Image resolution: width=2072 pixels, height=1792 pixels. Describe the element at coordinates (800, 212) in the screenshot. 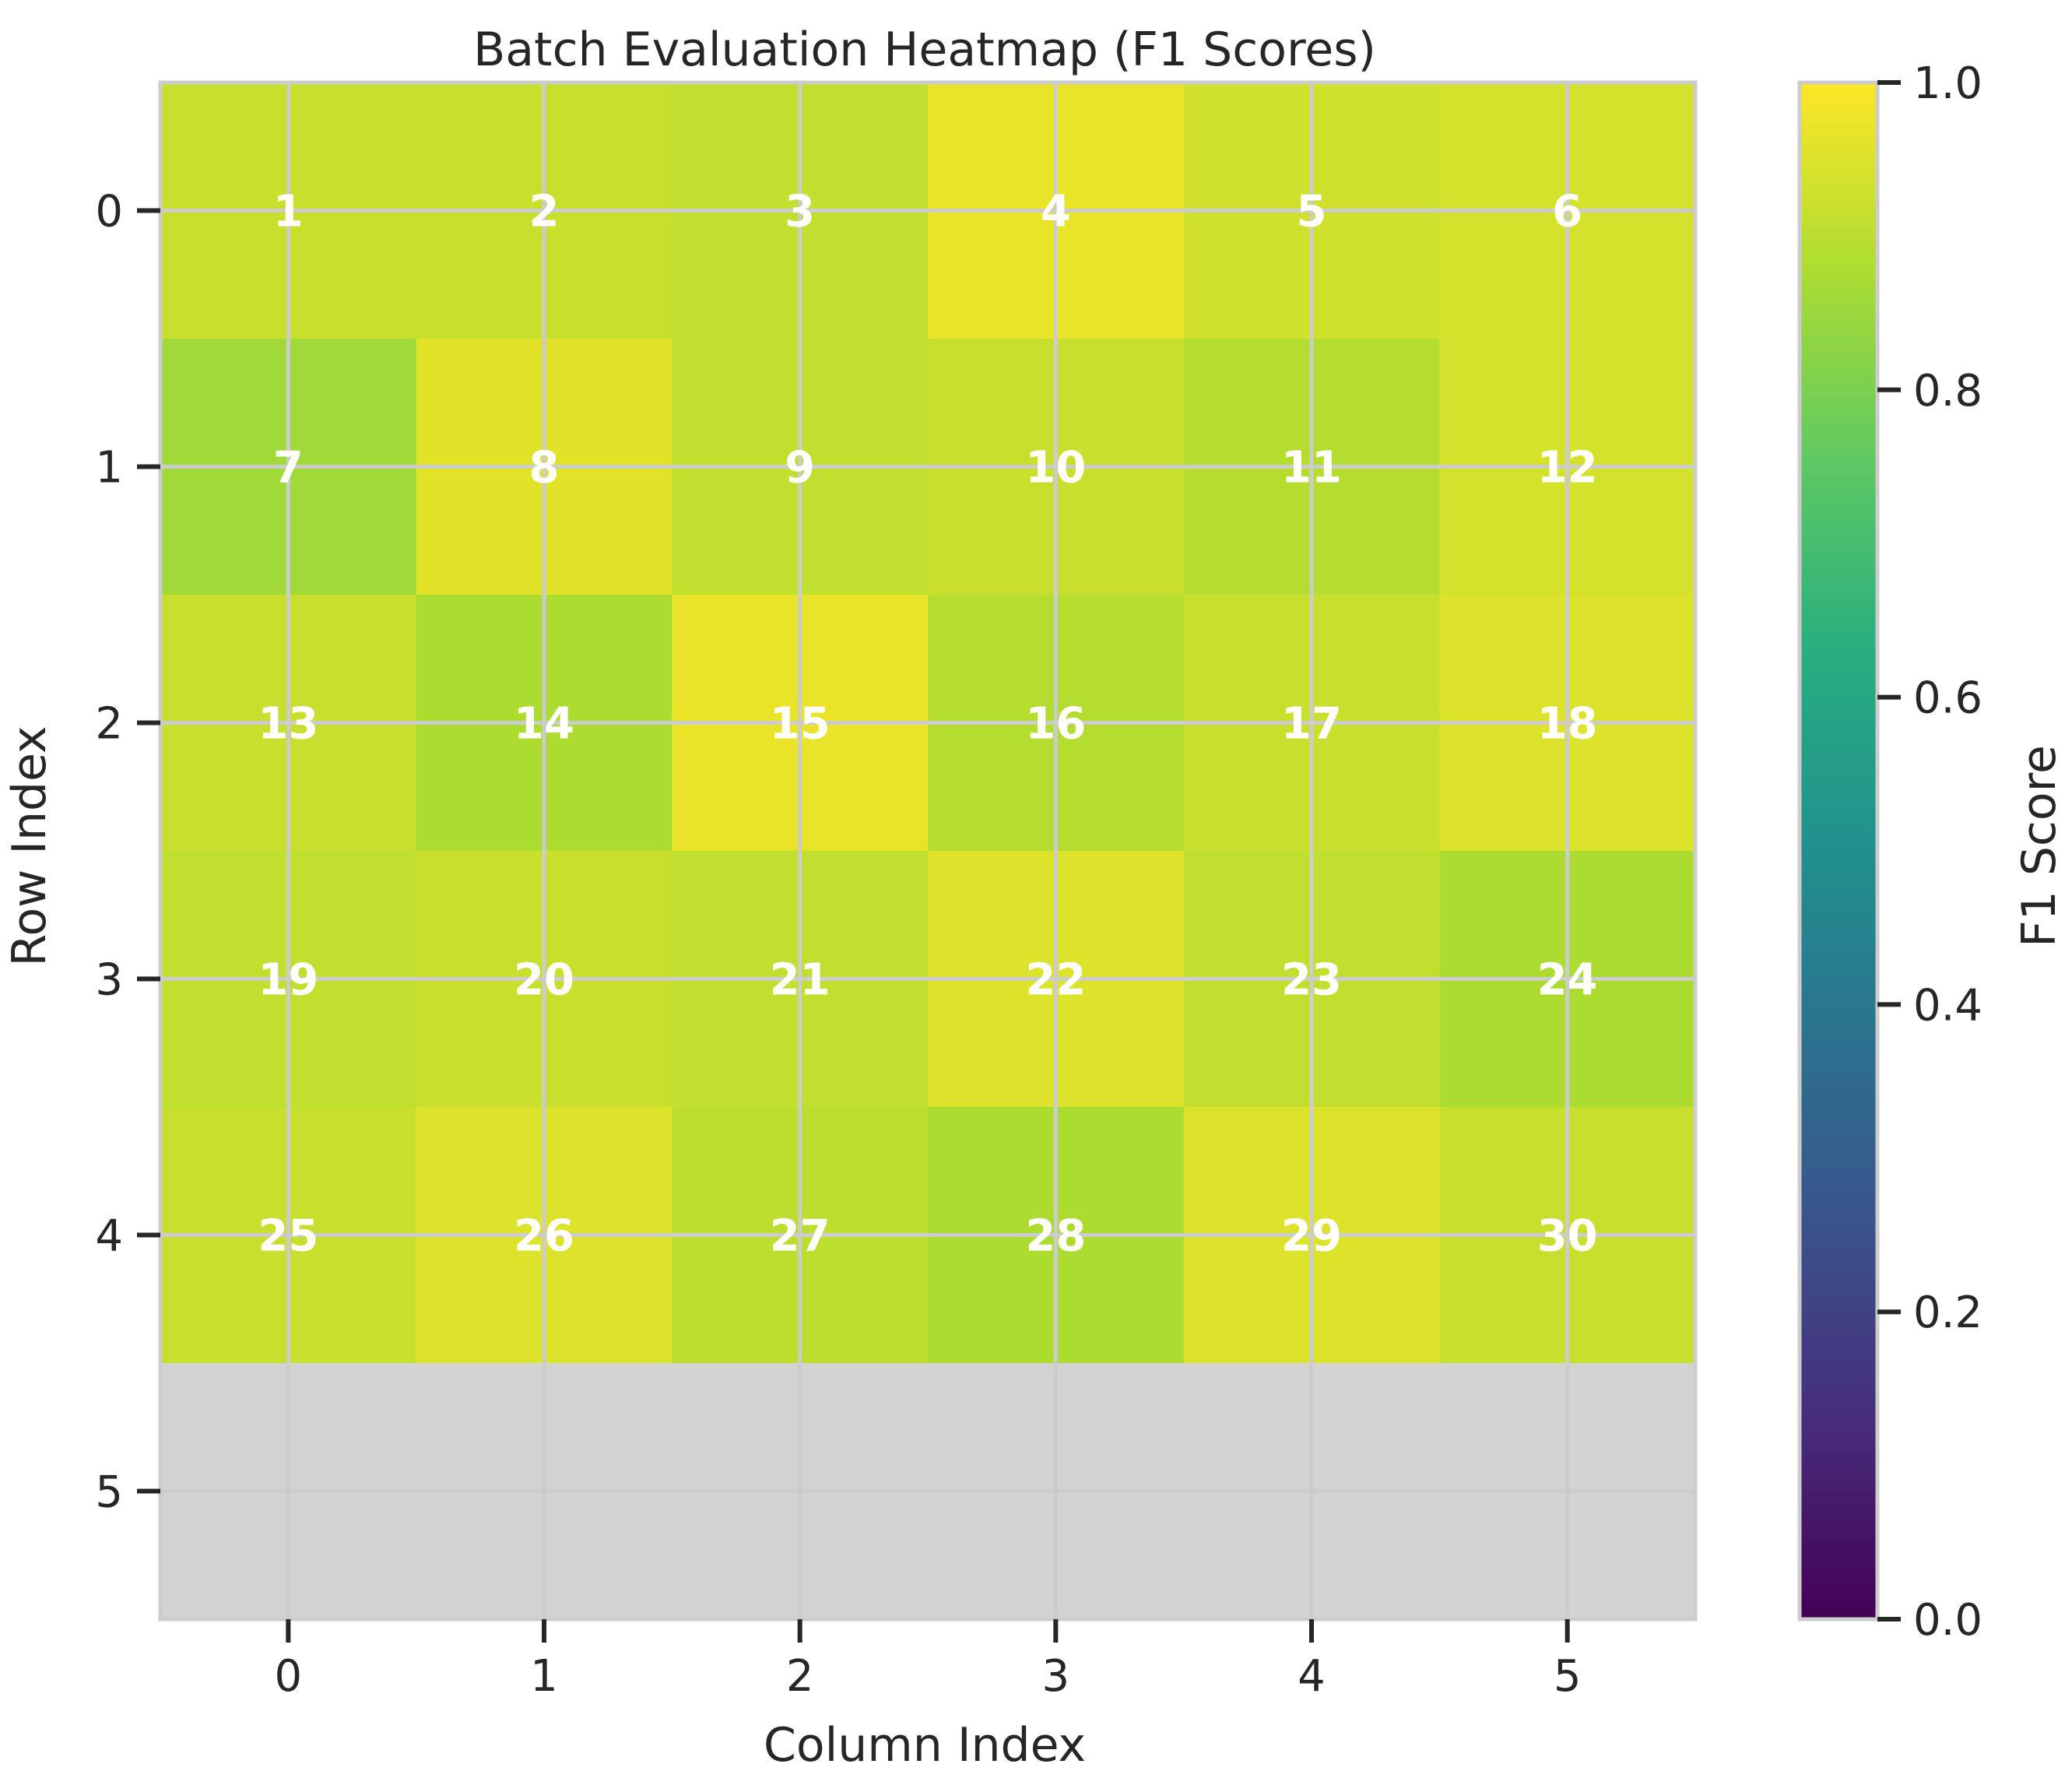

I see `cell-label: 3` at that location.